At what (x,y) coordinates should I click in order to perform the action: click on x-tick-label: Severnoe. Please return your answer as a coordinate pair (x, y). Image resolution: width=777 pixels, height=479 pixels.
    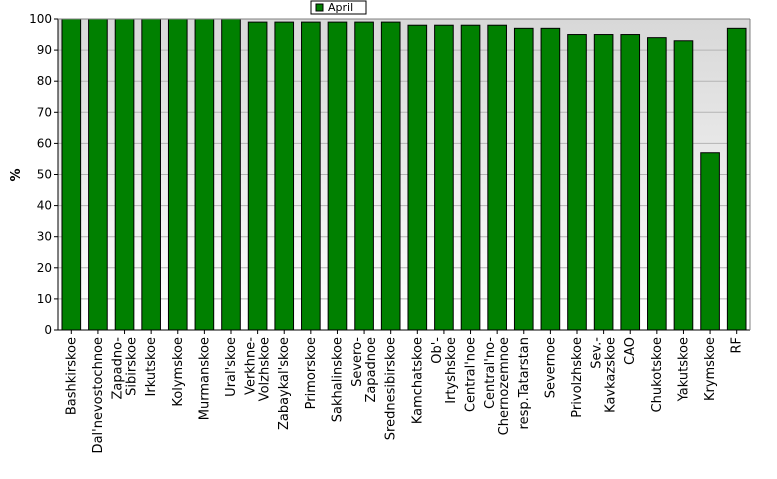
    Looking at the image, I should click on (550, 367).